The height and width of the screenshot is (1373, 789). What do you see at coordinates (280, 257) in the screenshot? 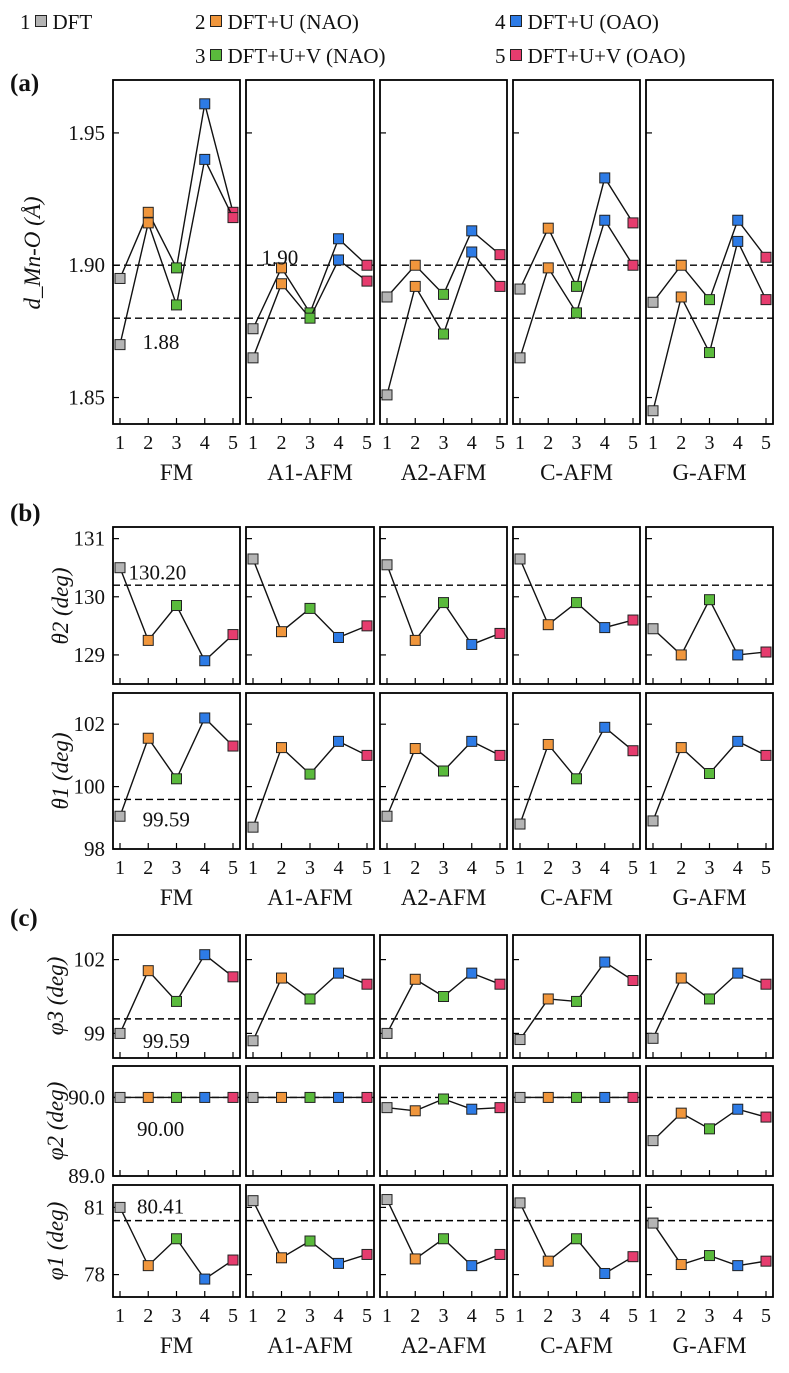
I see `reference-annotation: 1.90` at bounding box center [280, 257].